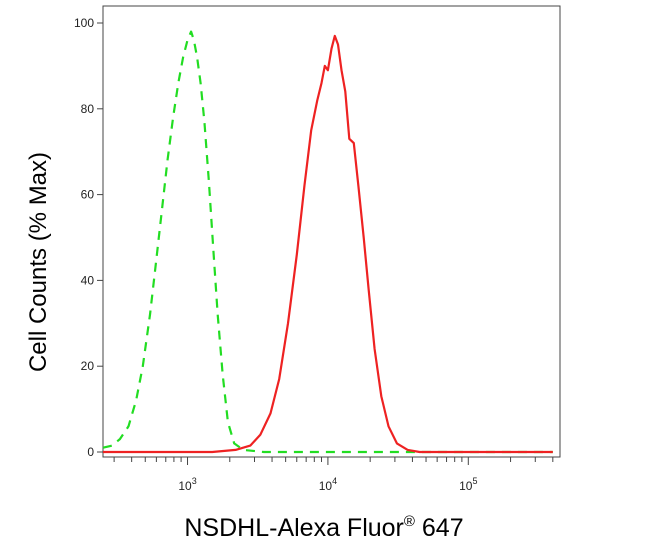 This screenshot has height=549, width=650. I want to click on y-tick-label: 0, so click(90, 452).